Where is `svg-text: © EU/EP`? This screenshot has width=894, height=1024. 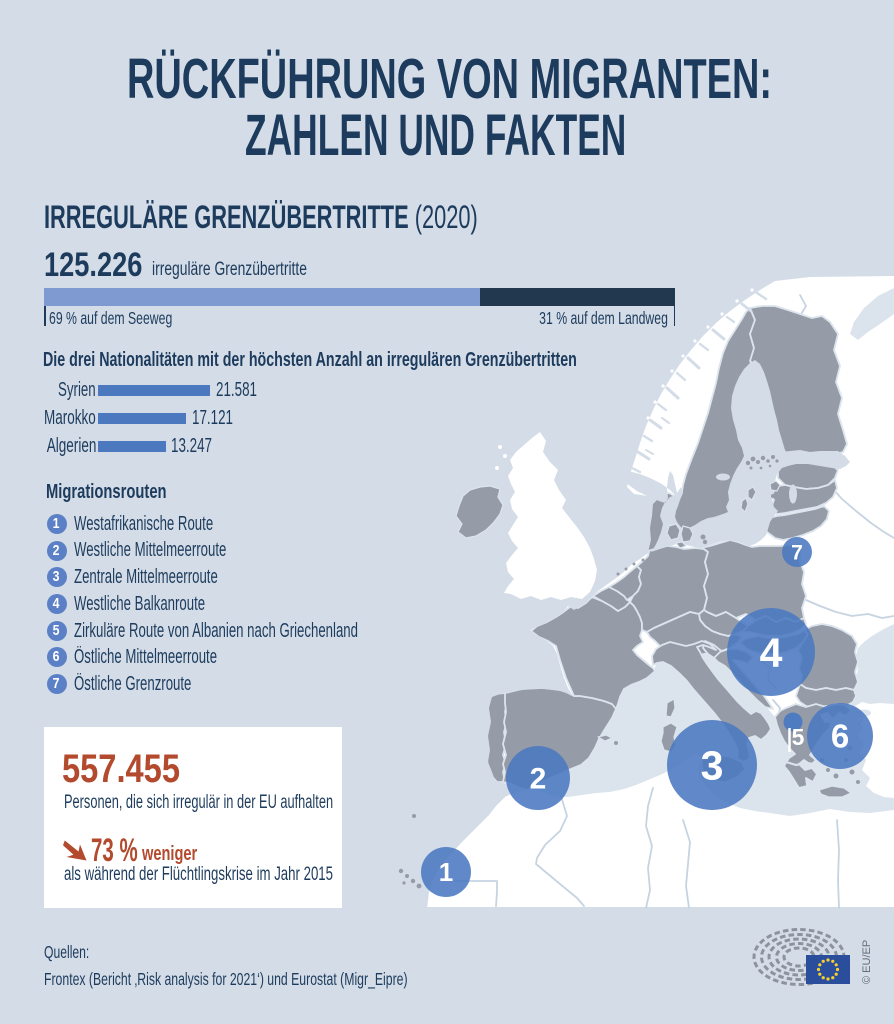
svg-text: © EU/EP is located at coordinates (867, 962).